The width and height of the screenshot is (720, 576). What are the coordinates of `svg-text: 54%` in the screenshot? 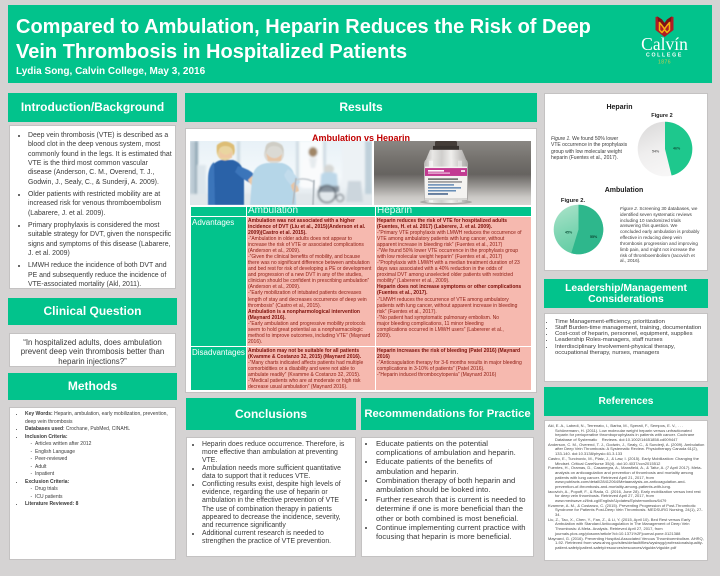 It's located at (656, 152).